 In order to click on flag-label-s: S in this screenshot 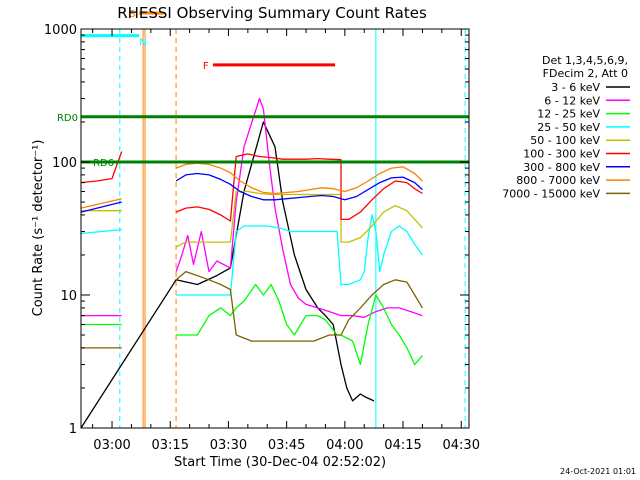, I will do `click(132, 14)`.